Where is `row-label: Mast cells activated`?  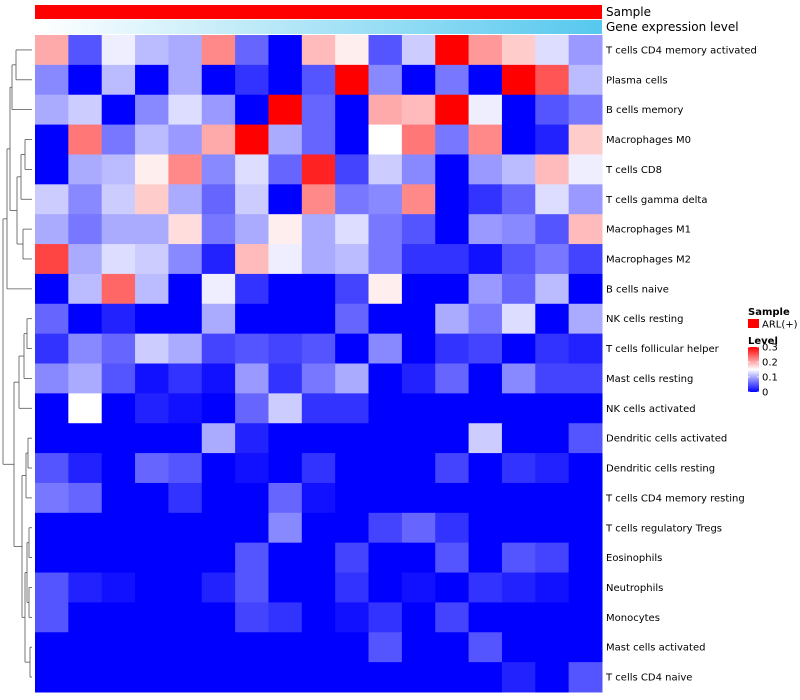
row-label: Mast cells activated is located at coordinates (655, 648).